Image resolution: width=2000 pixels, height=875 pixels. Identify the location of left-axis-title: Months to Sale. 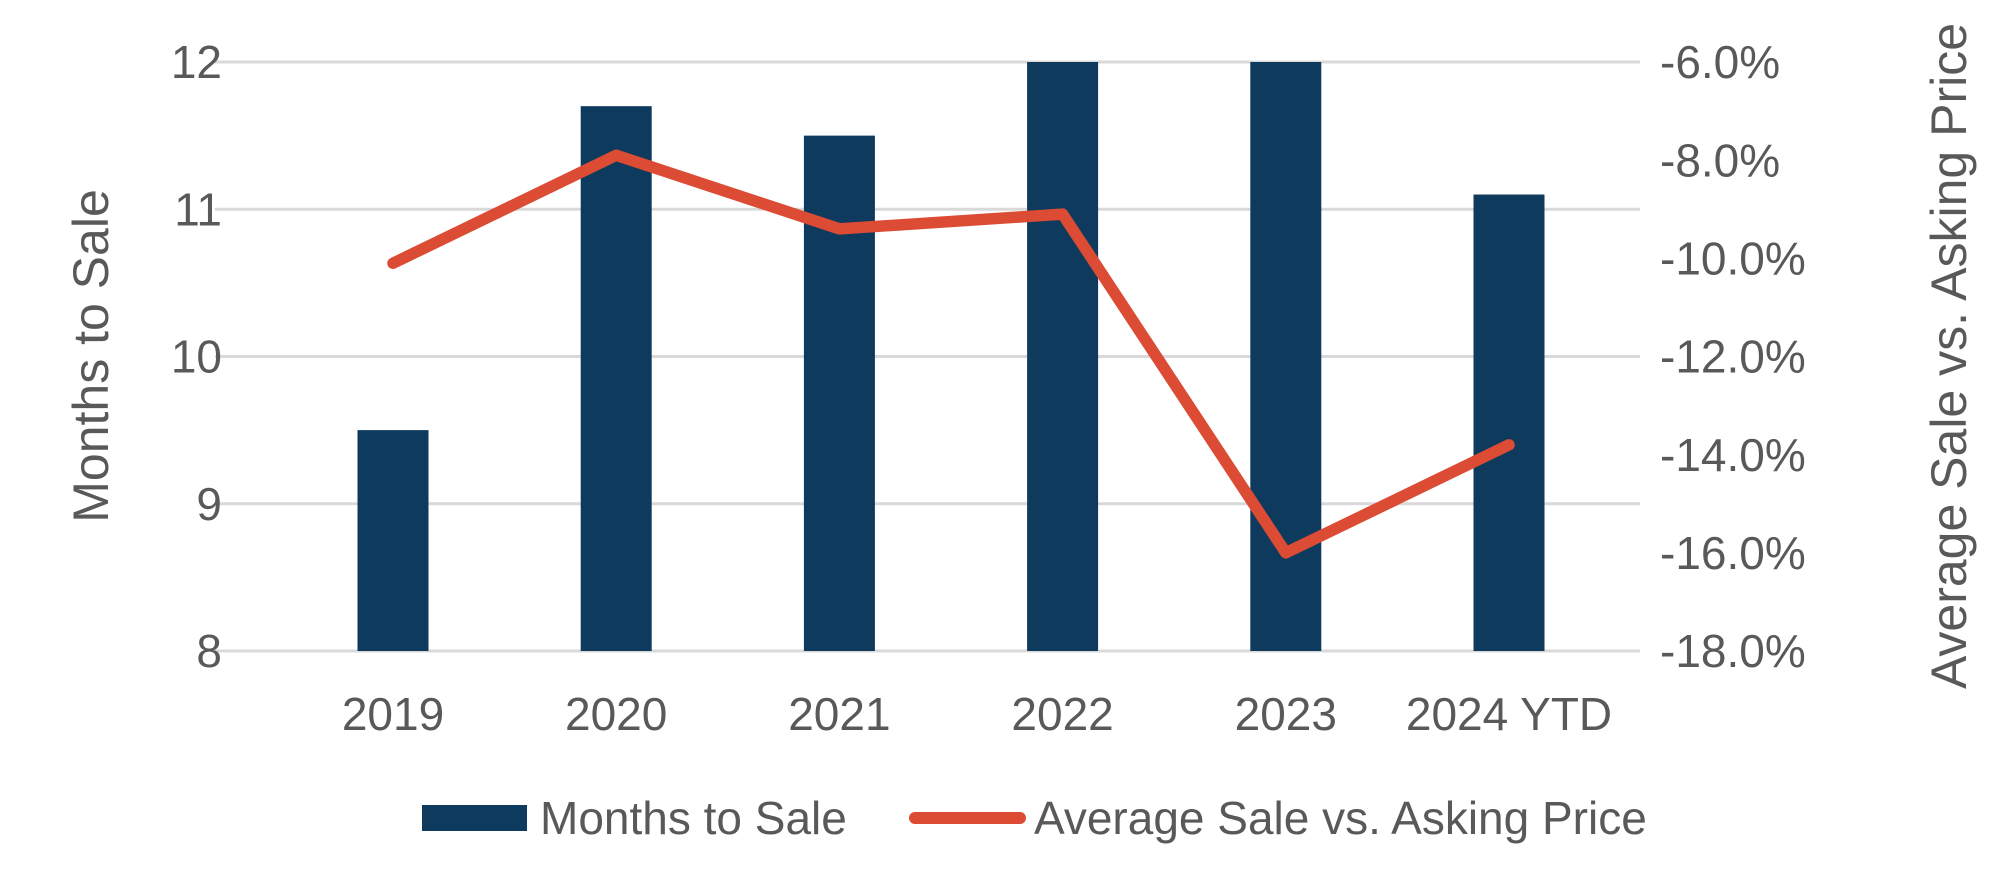
(91, 356).